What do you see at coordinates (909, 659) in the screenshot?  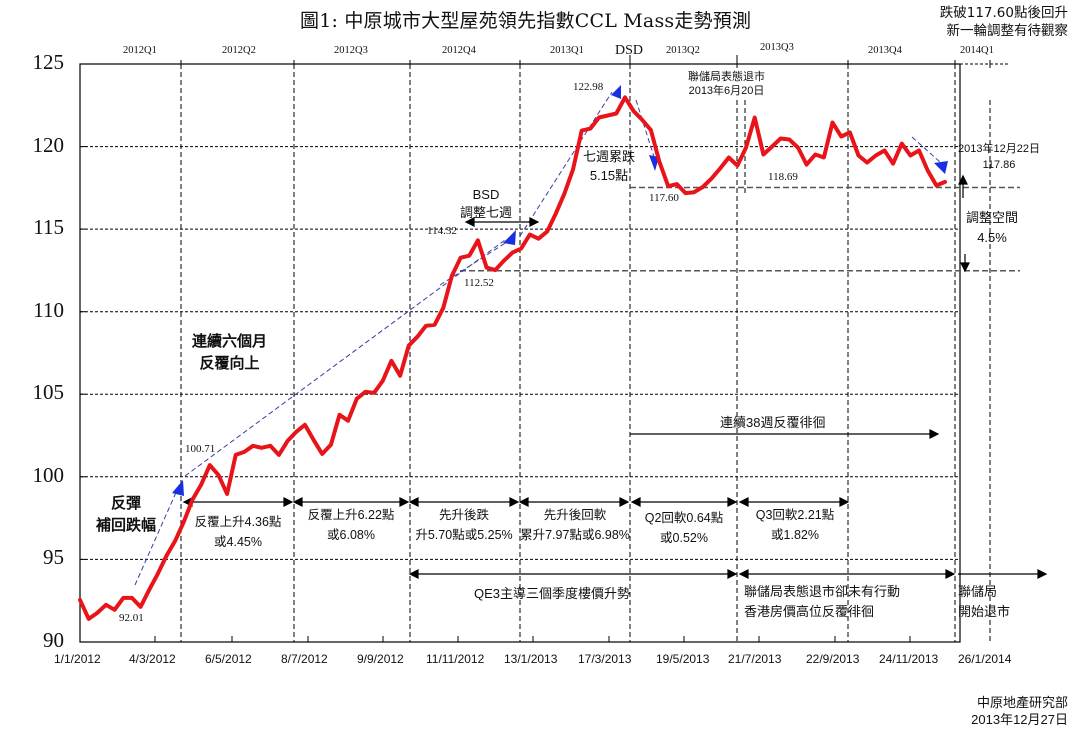 I see `x-tick-label: 24/11/2013` at bounding box center [909, 659].